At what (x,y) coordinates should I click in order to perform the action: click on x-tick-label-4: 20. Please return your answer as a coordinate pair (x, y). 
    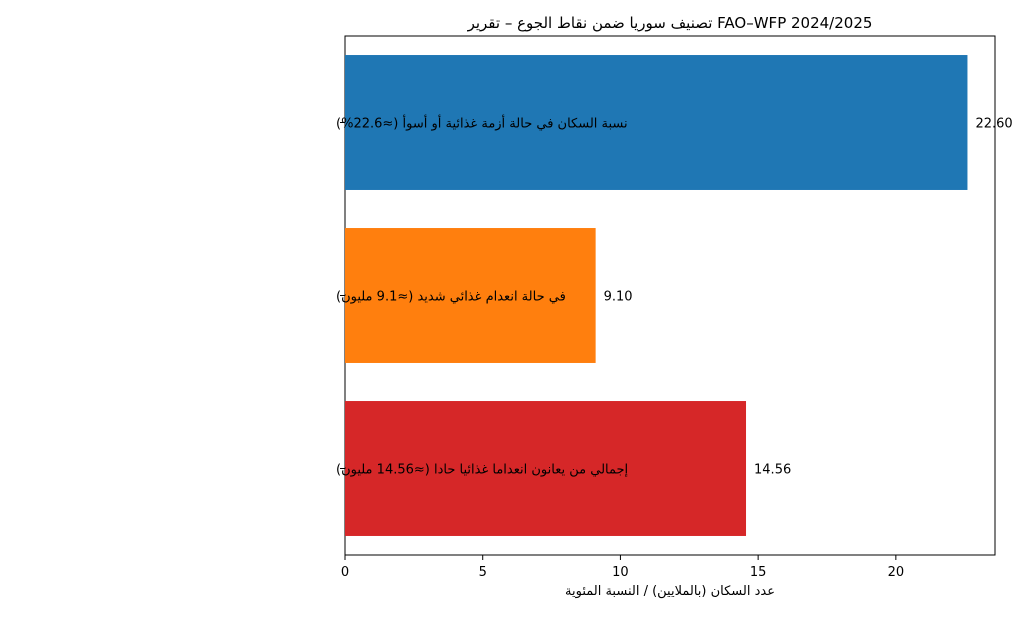
    Looking at the image, I should click on (896, 572).